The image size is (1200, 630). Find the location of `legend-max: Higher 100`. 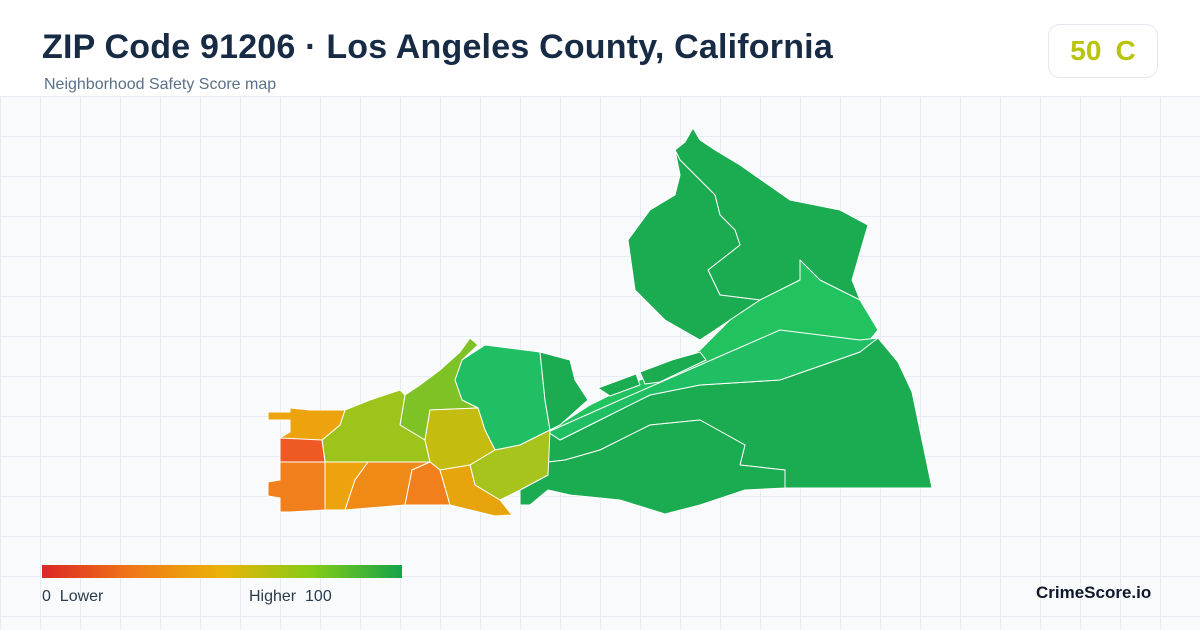

legend-max: Higher 100 is located at coordinates (290, 597).